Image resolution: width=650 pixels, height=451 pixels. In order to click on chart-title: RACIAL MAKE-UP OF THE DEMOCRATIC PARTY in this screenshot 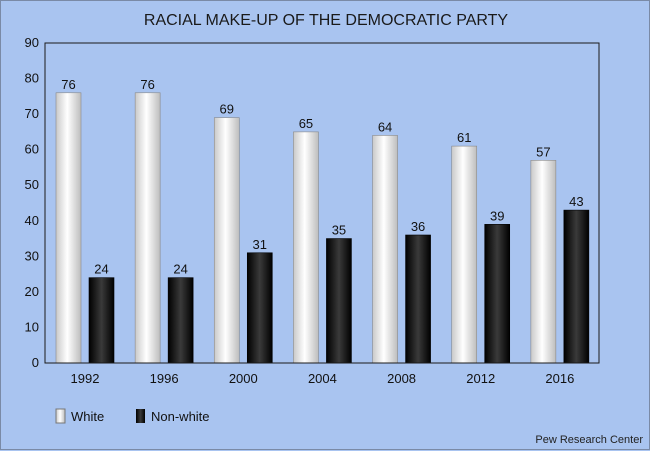, I will do `click(326, 20)`.